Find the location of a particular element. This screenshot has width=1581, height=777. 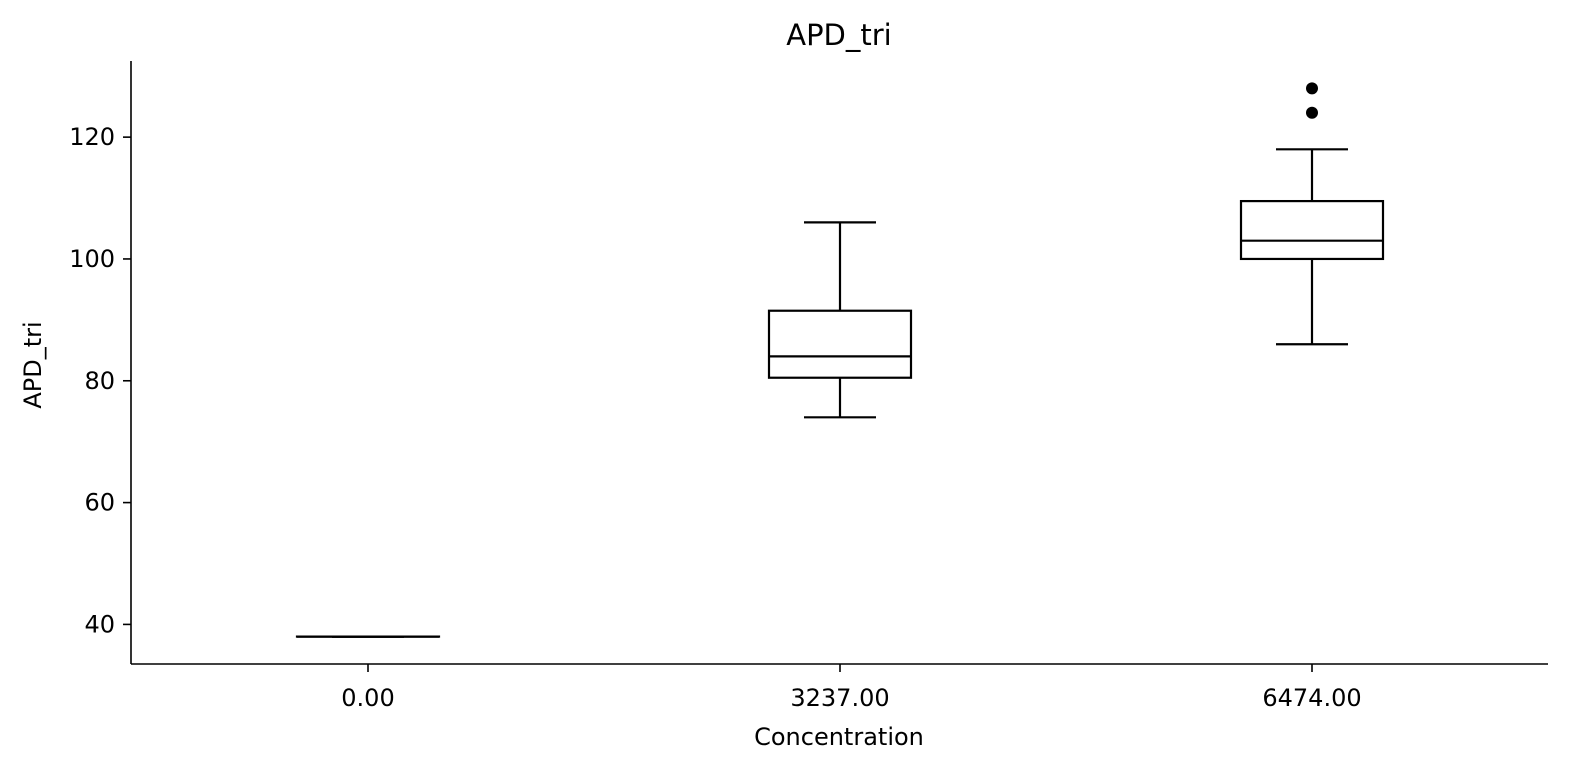

y-tick-label: 100 is located at coordinates (92, 259).